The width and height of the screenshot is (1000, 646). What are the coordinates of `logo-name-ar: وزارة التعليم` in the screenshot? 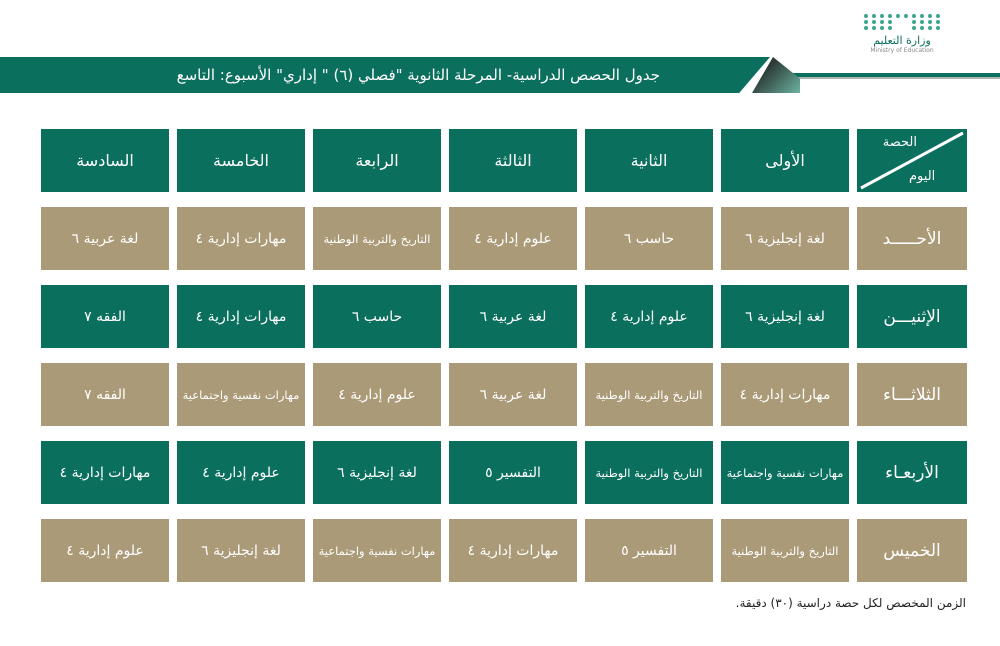 It's located at (902, 40).